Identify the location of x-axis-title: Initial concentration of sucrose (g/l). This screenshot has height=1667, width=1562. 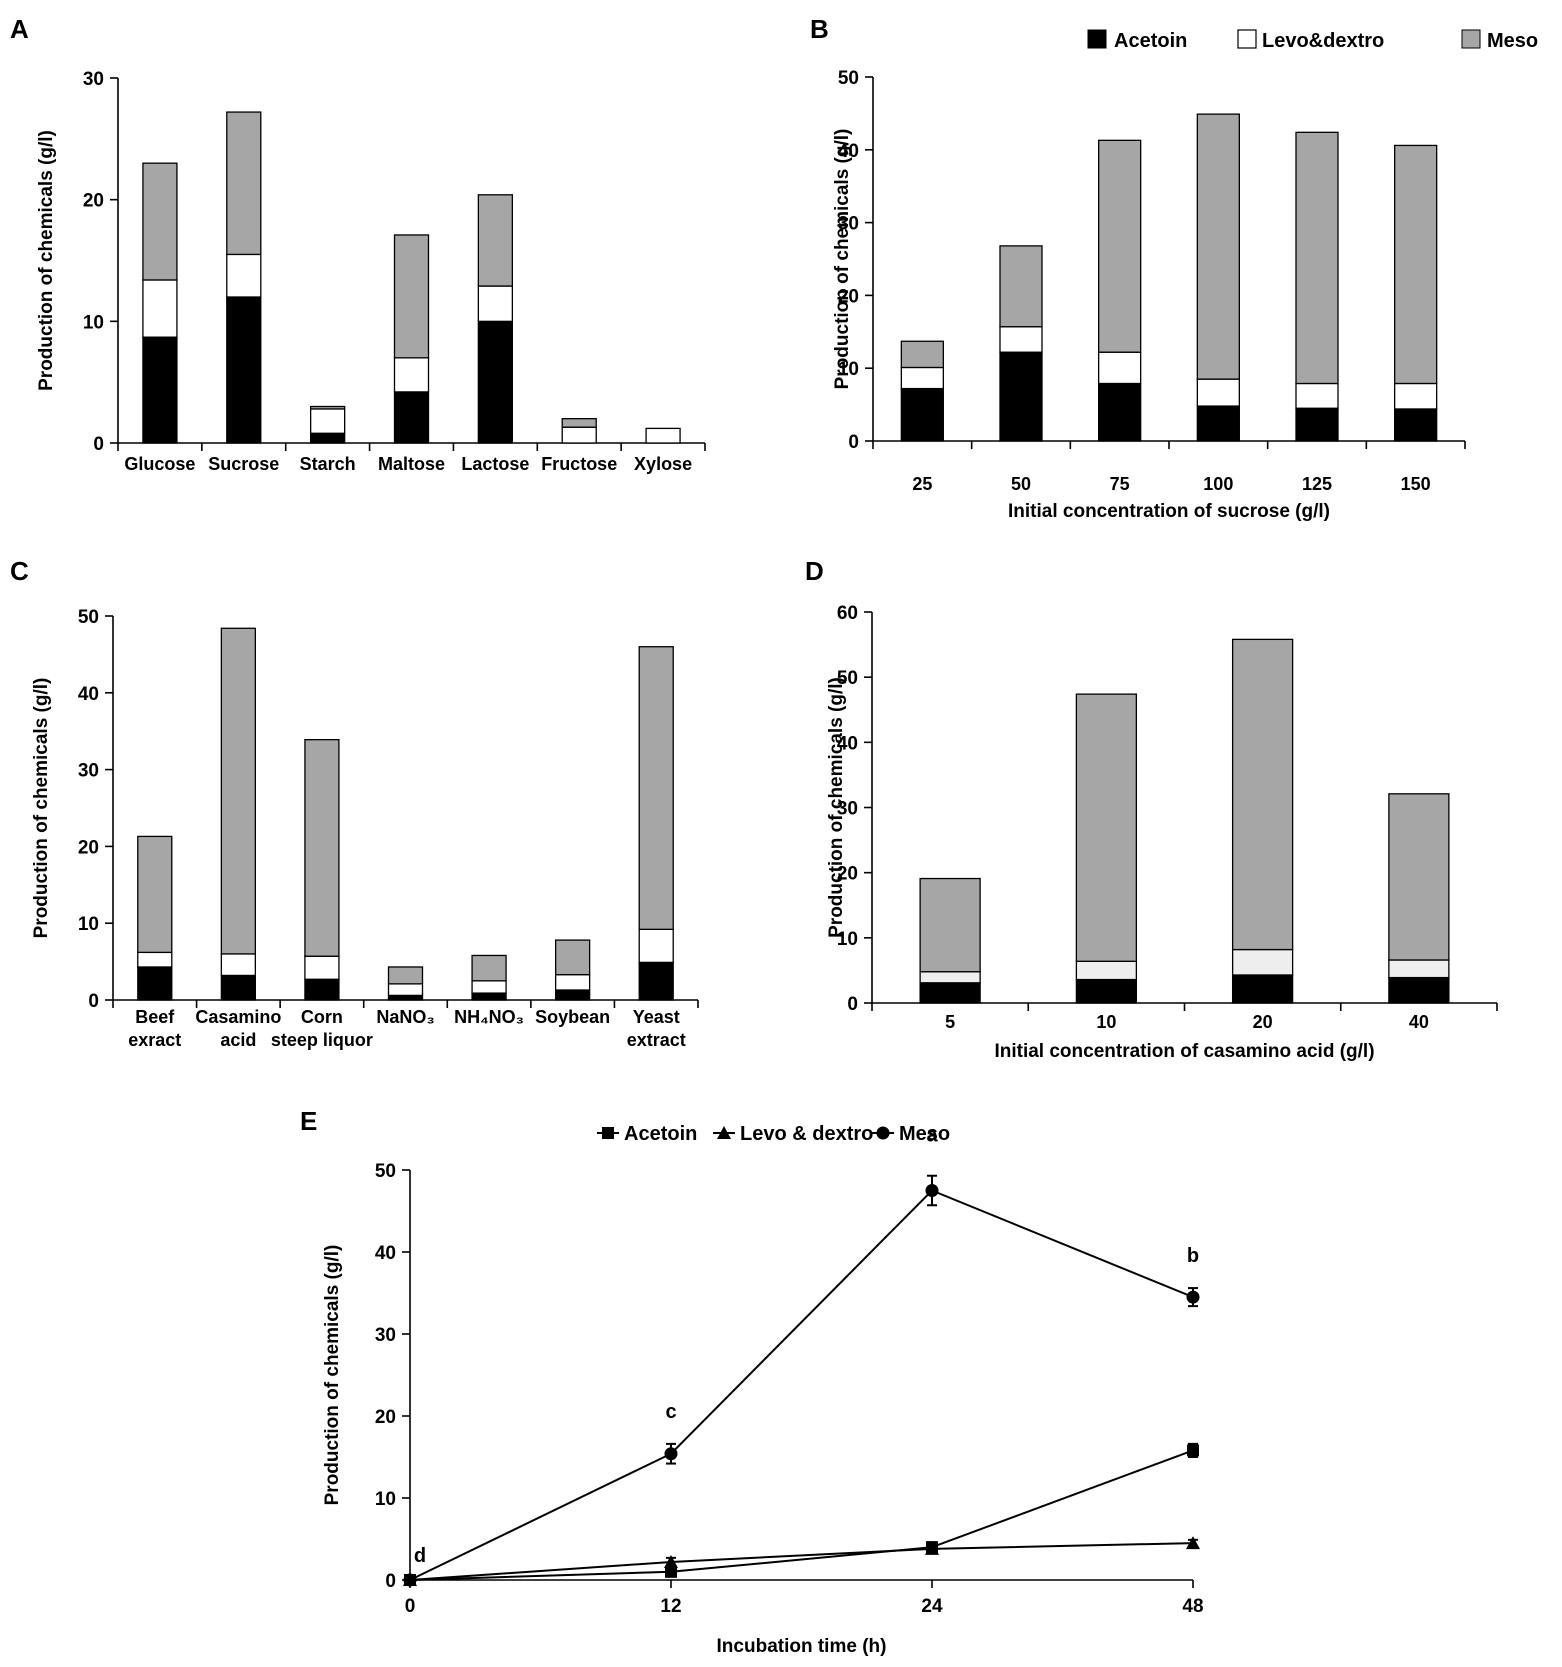
(1169, 511).